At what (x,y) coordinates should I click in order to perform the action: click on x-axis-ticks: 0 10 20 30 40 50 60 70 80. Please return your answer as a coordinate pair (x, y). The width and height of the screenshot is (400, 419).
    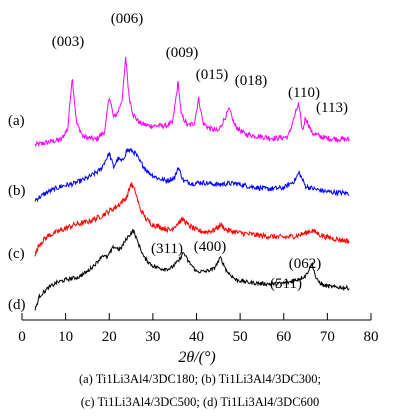
    Looking at the image, I should click on (198, 329).